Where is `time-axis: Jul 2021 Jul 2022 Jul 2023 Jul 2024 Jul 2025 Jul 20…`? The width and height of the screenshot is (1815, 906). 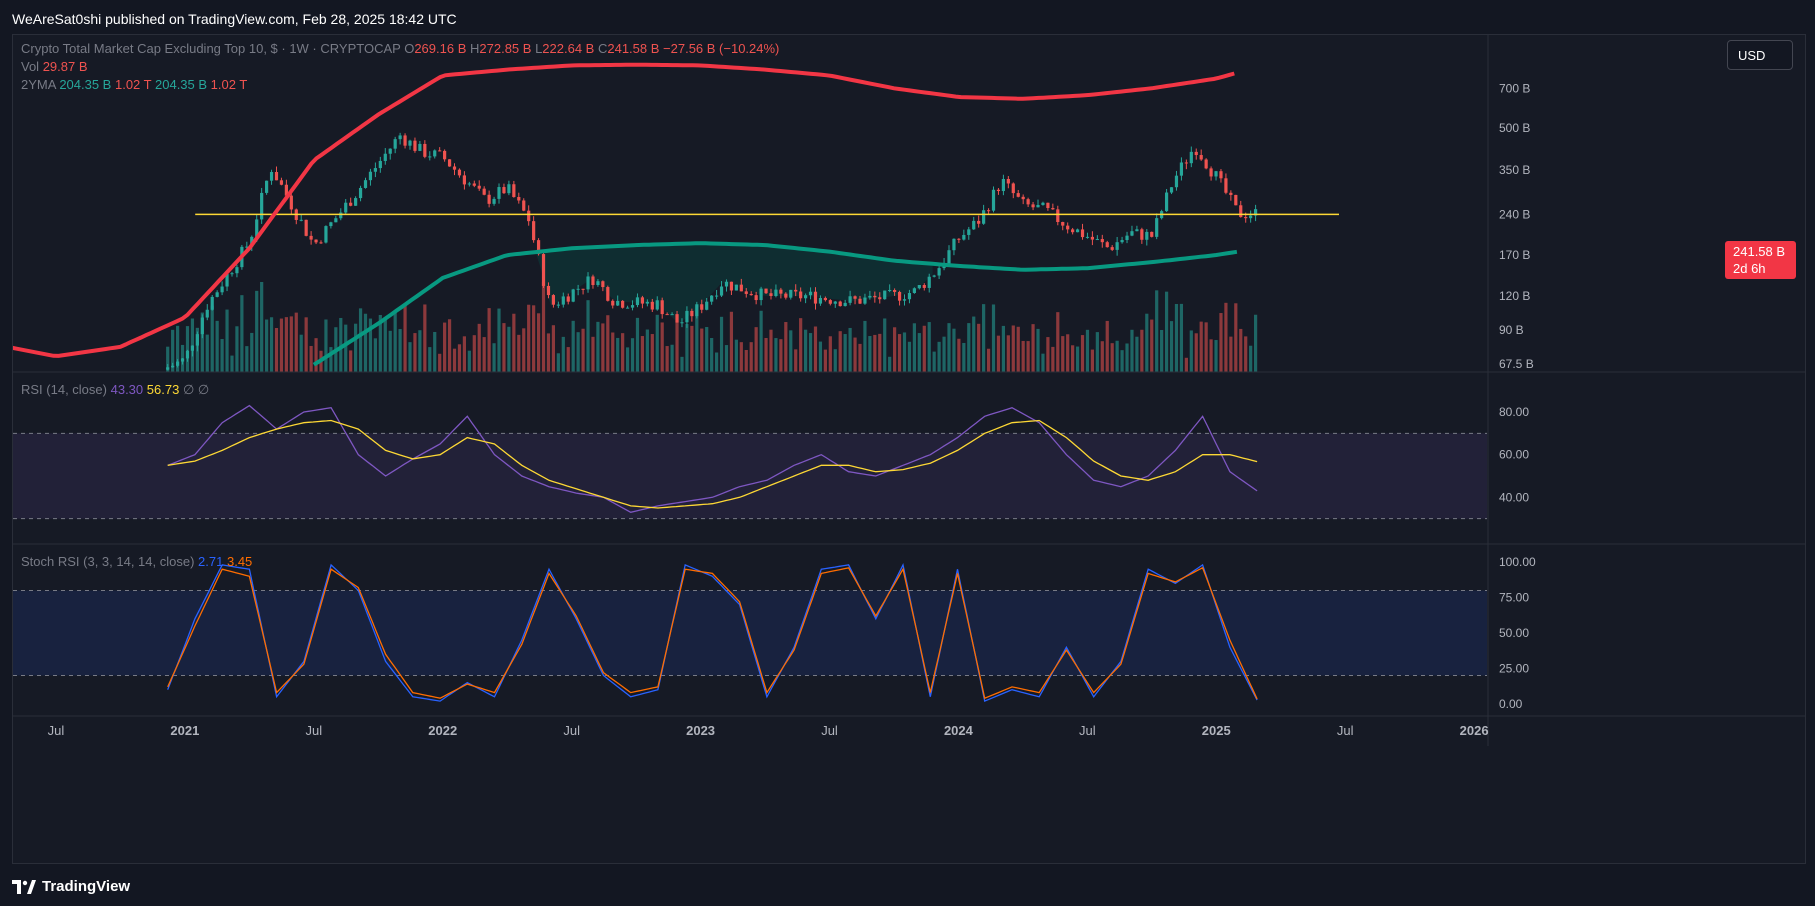
time-axis: Jul 2021 Jul 2022 Jul 2023 Jul 2024 Jul 2025 Jul 20… is located at coordinates (768, 730).